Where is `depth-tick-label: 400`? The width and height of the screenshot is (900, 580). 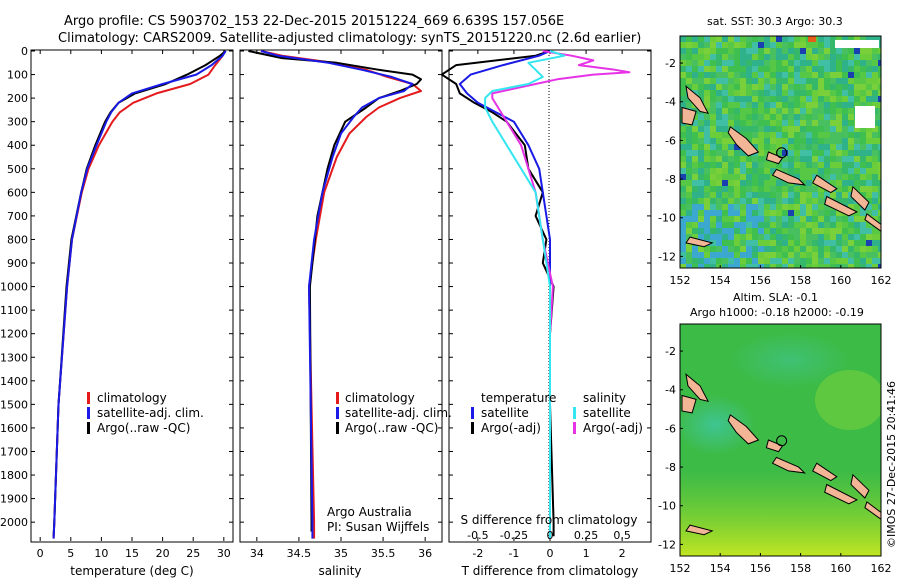 depth-tick-label: 400 is located at coordinates (17, 145).